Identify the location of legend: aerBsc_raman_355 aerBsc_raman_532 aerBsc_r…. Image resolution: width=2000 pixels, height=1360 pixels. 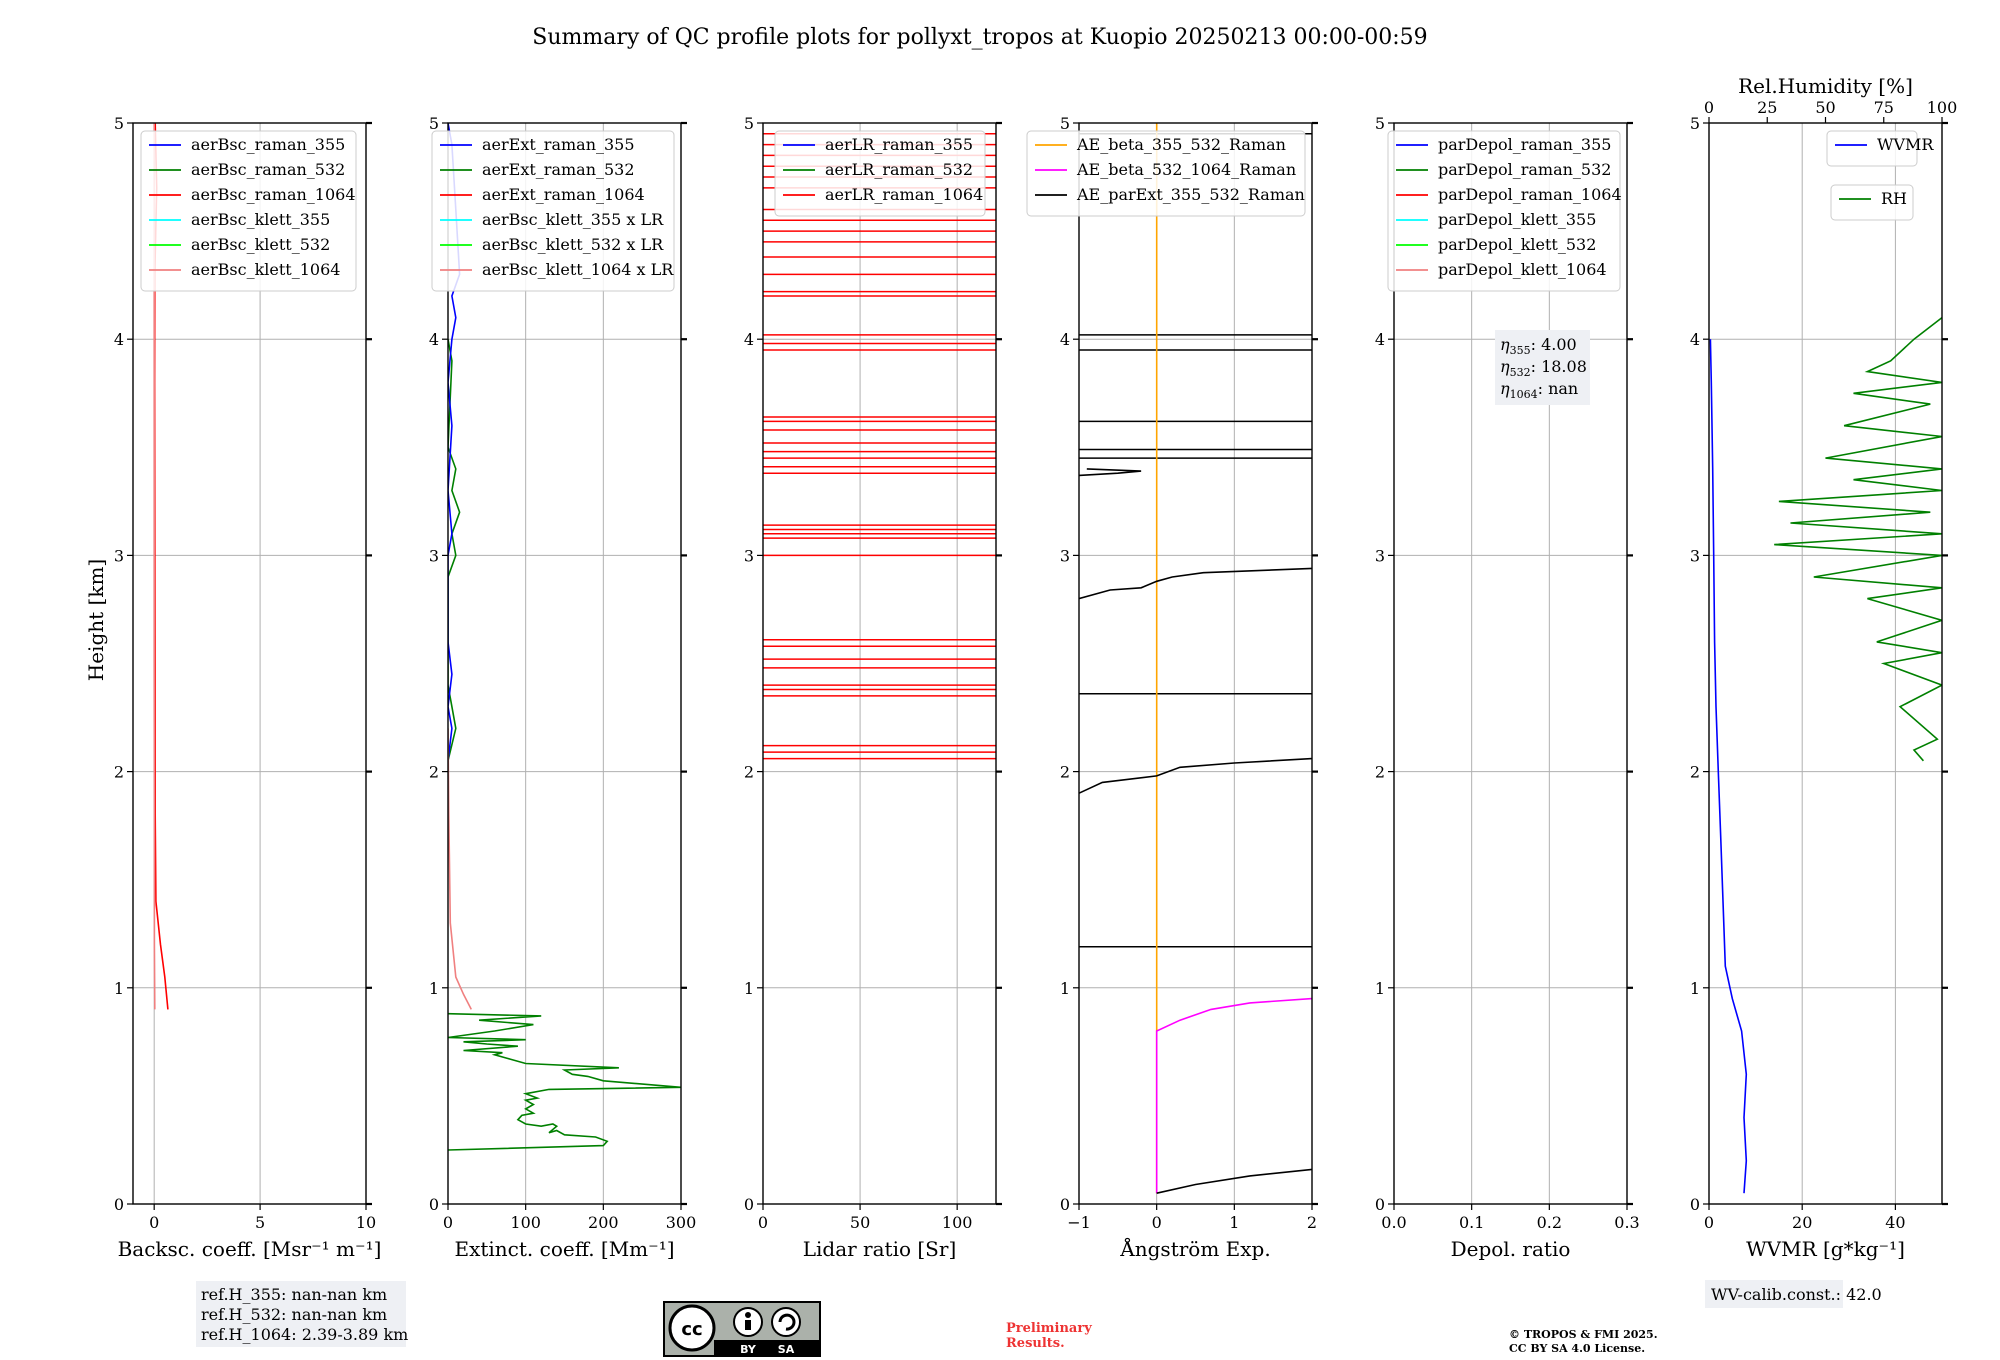
(248, 211).